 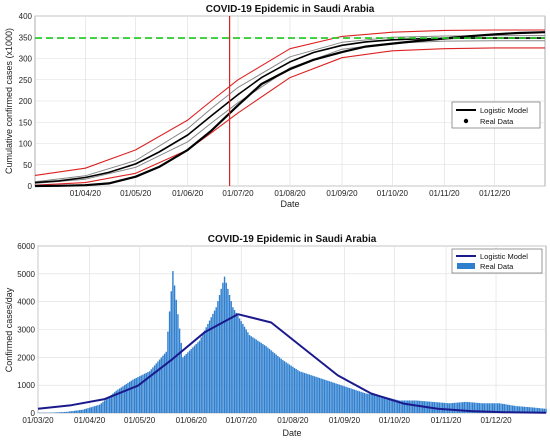 I want to click on y-axis-label-daily: Confirmed cases/day, so click(x=9, y=329).